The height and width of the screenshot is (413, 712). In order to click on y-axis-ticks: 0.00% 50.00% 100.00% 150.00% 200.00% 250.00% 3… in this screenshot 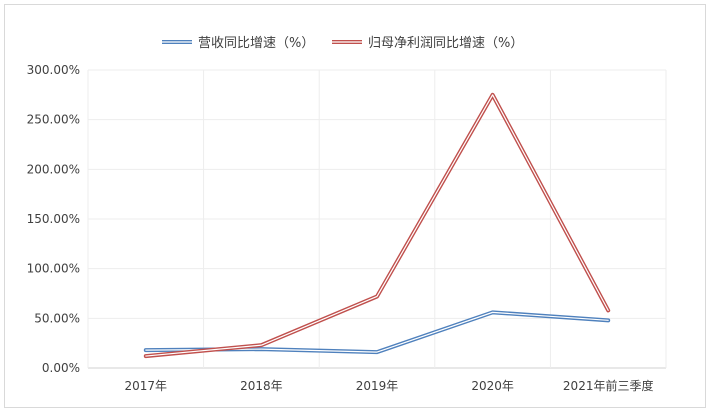, I will do `click(53, 219)`.